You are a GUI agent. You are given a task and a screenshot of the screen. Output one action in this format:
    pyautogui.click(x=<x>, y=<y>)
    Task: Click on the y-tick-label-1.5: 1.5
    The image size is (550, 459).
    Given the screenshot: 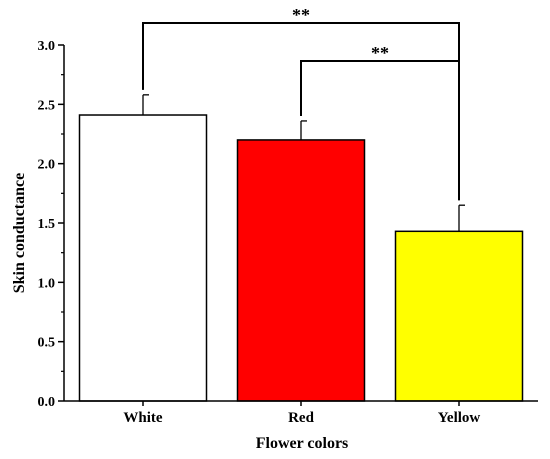 What is the action you would take?
    pyautogui.click(x=47, y=224)
    